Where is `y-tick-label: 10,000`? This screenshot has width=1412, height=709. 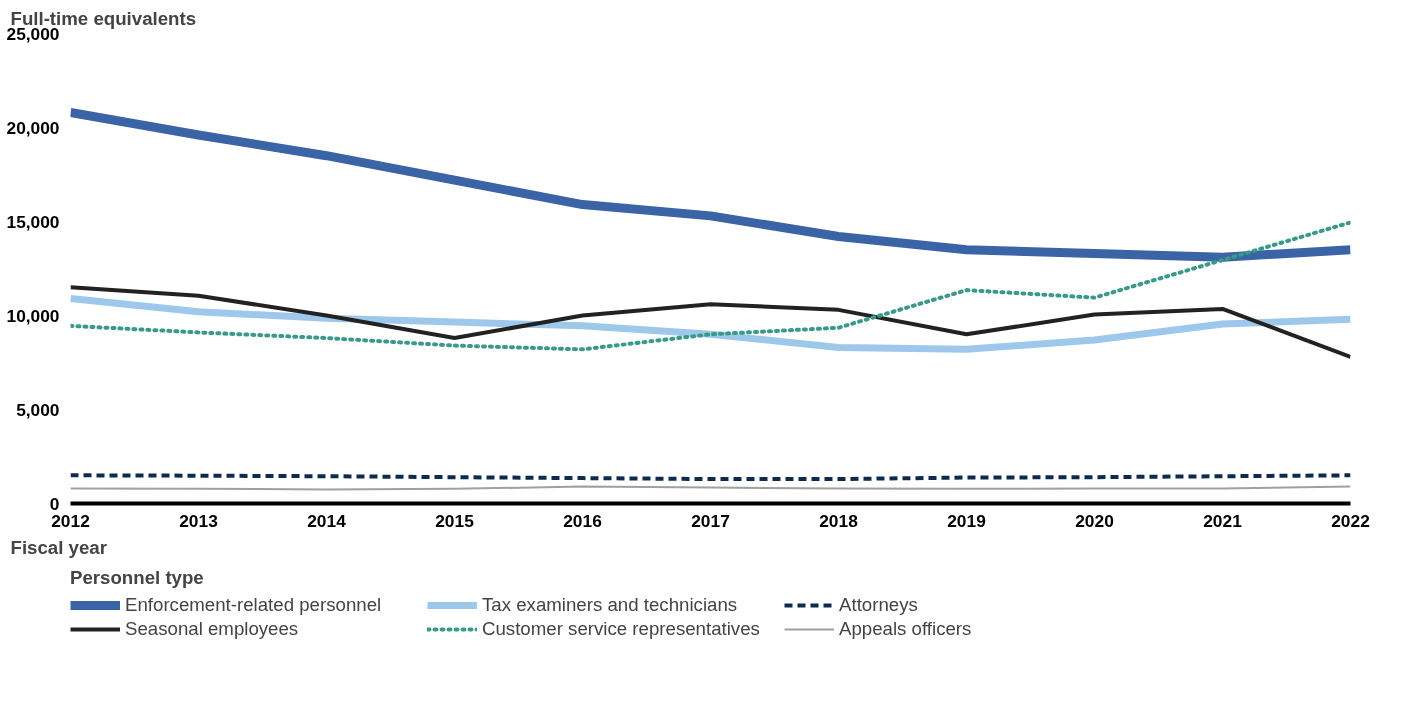
y-tick-label: 10,000 is located at coordinates (33, 315).